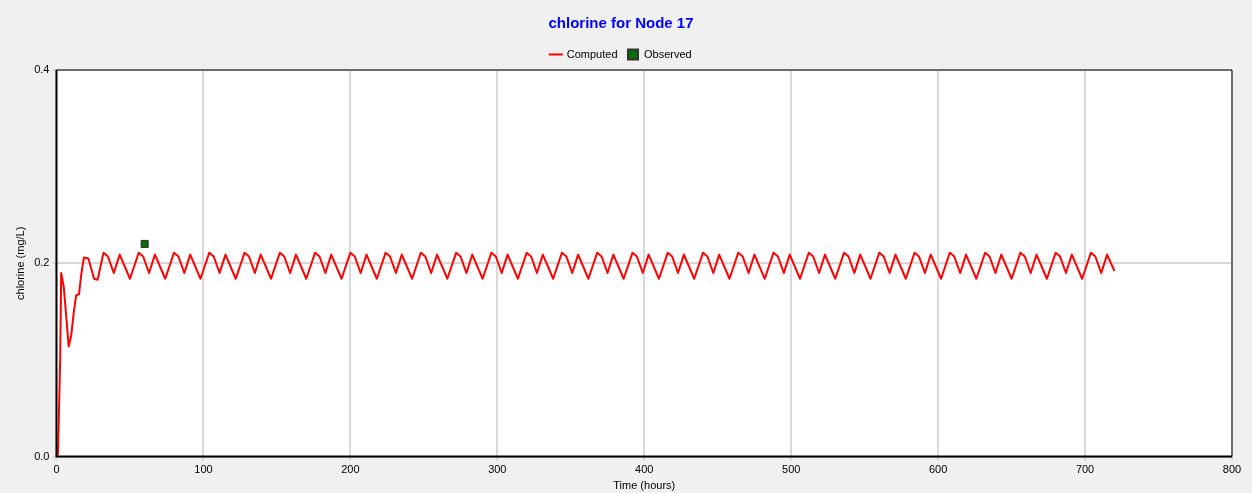  What do you see at coordinates (938, 469) in the screenshot?
I see `x-tick-label: 600` at bounding box center [938, 469].